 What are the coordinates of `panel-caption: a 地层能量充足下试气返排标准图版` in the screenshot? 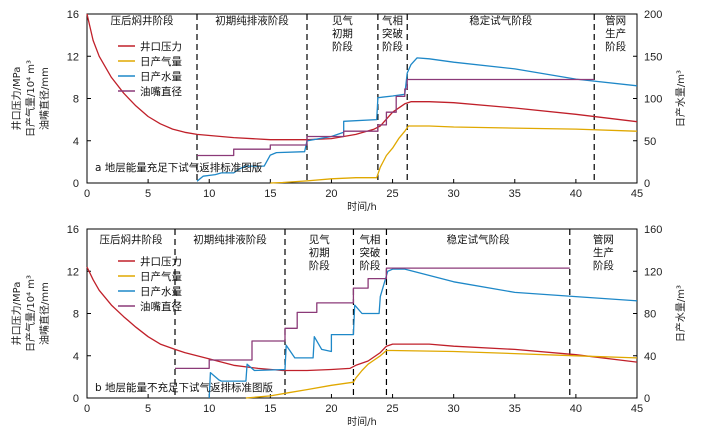 It's located at (179, 167).